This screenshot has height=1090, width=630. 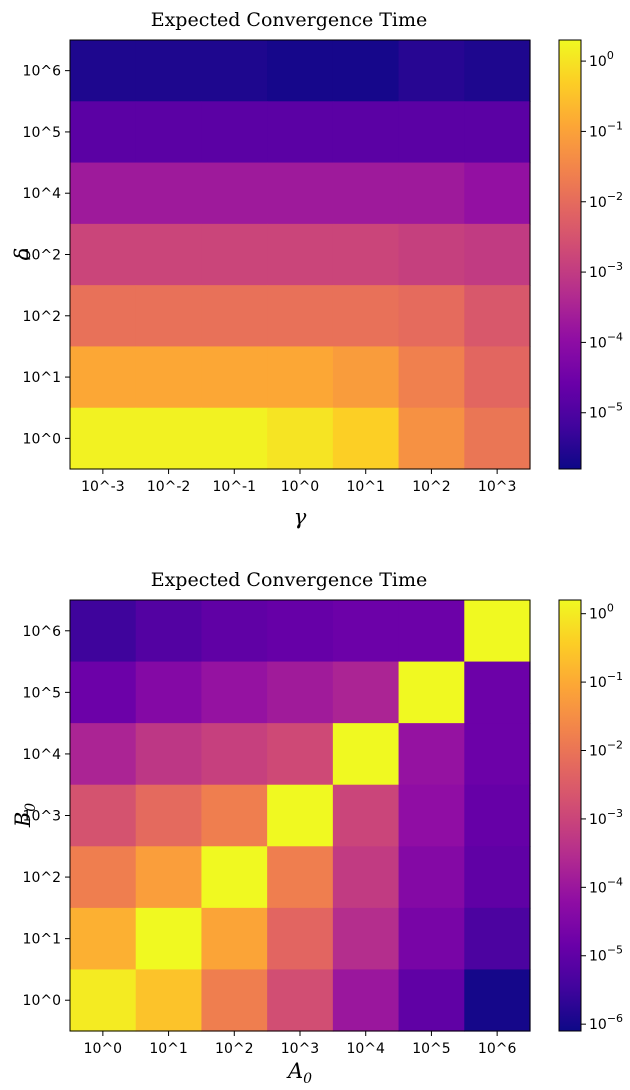 What do you see at coordinates (602, 235) in the screenshot?
I see `chart-1-colorbar-ticks: 10⁰ 10⁻¹ 10⁻² 10⁻³ 10⁻⁴ 10⁻⁵` at bounding box center [602, 235].